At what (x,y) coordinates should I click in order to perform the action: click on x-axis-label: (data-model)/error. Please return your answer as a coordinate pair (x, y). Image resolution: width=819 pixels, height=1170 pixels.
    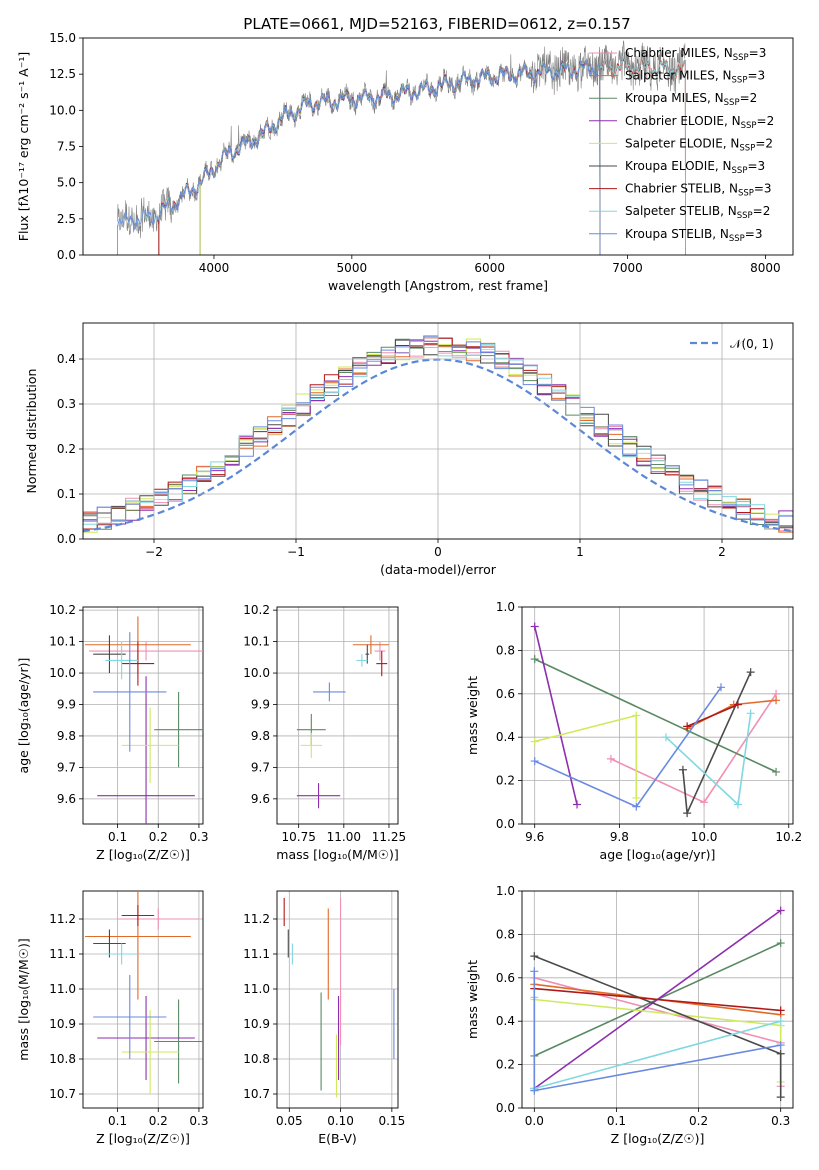
    Looking at the image, I should click on (438, 569).